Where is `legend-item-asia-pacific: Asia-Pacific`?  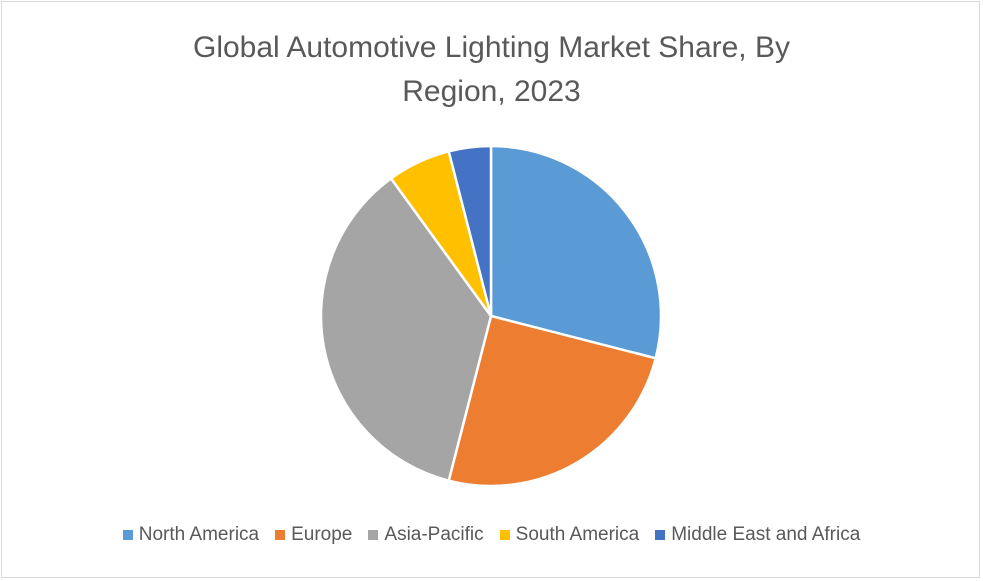
legend-item-asia-pacific: Asia-Pacific is located at coordinates (426, 535).